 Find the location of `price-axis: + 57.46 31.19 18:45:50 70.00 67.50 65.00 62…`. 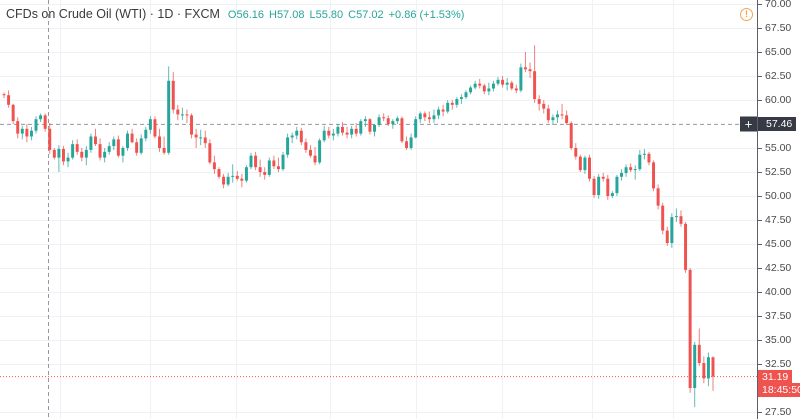

price-axis: + 57.46 31.19 18:45:50 70.00 67.50 65.00 62… is located at coordinates (770, 209).